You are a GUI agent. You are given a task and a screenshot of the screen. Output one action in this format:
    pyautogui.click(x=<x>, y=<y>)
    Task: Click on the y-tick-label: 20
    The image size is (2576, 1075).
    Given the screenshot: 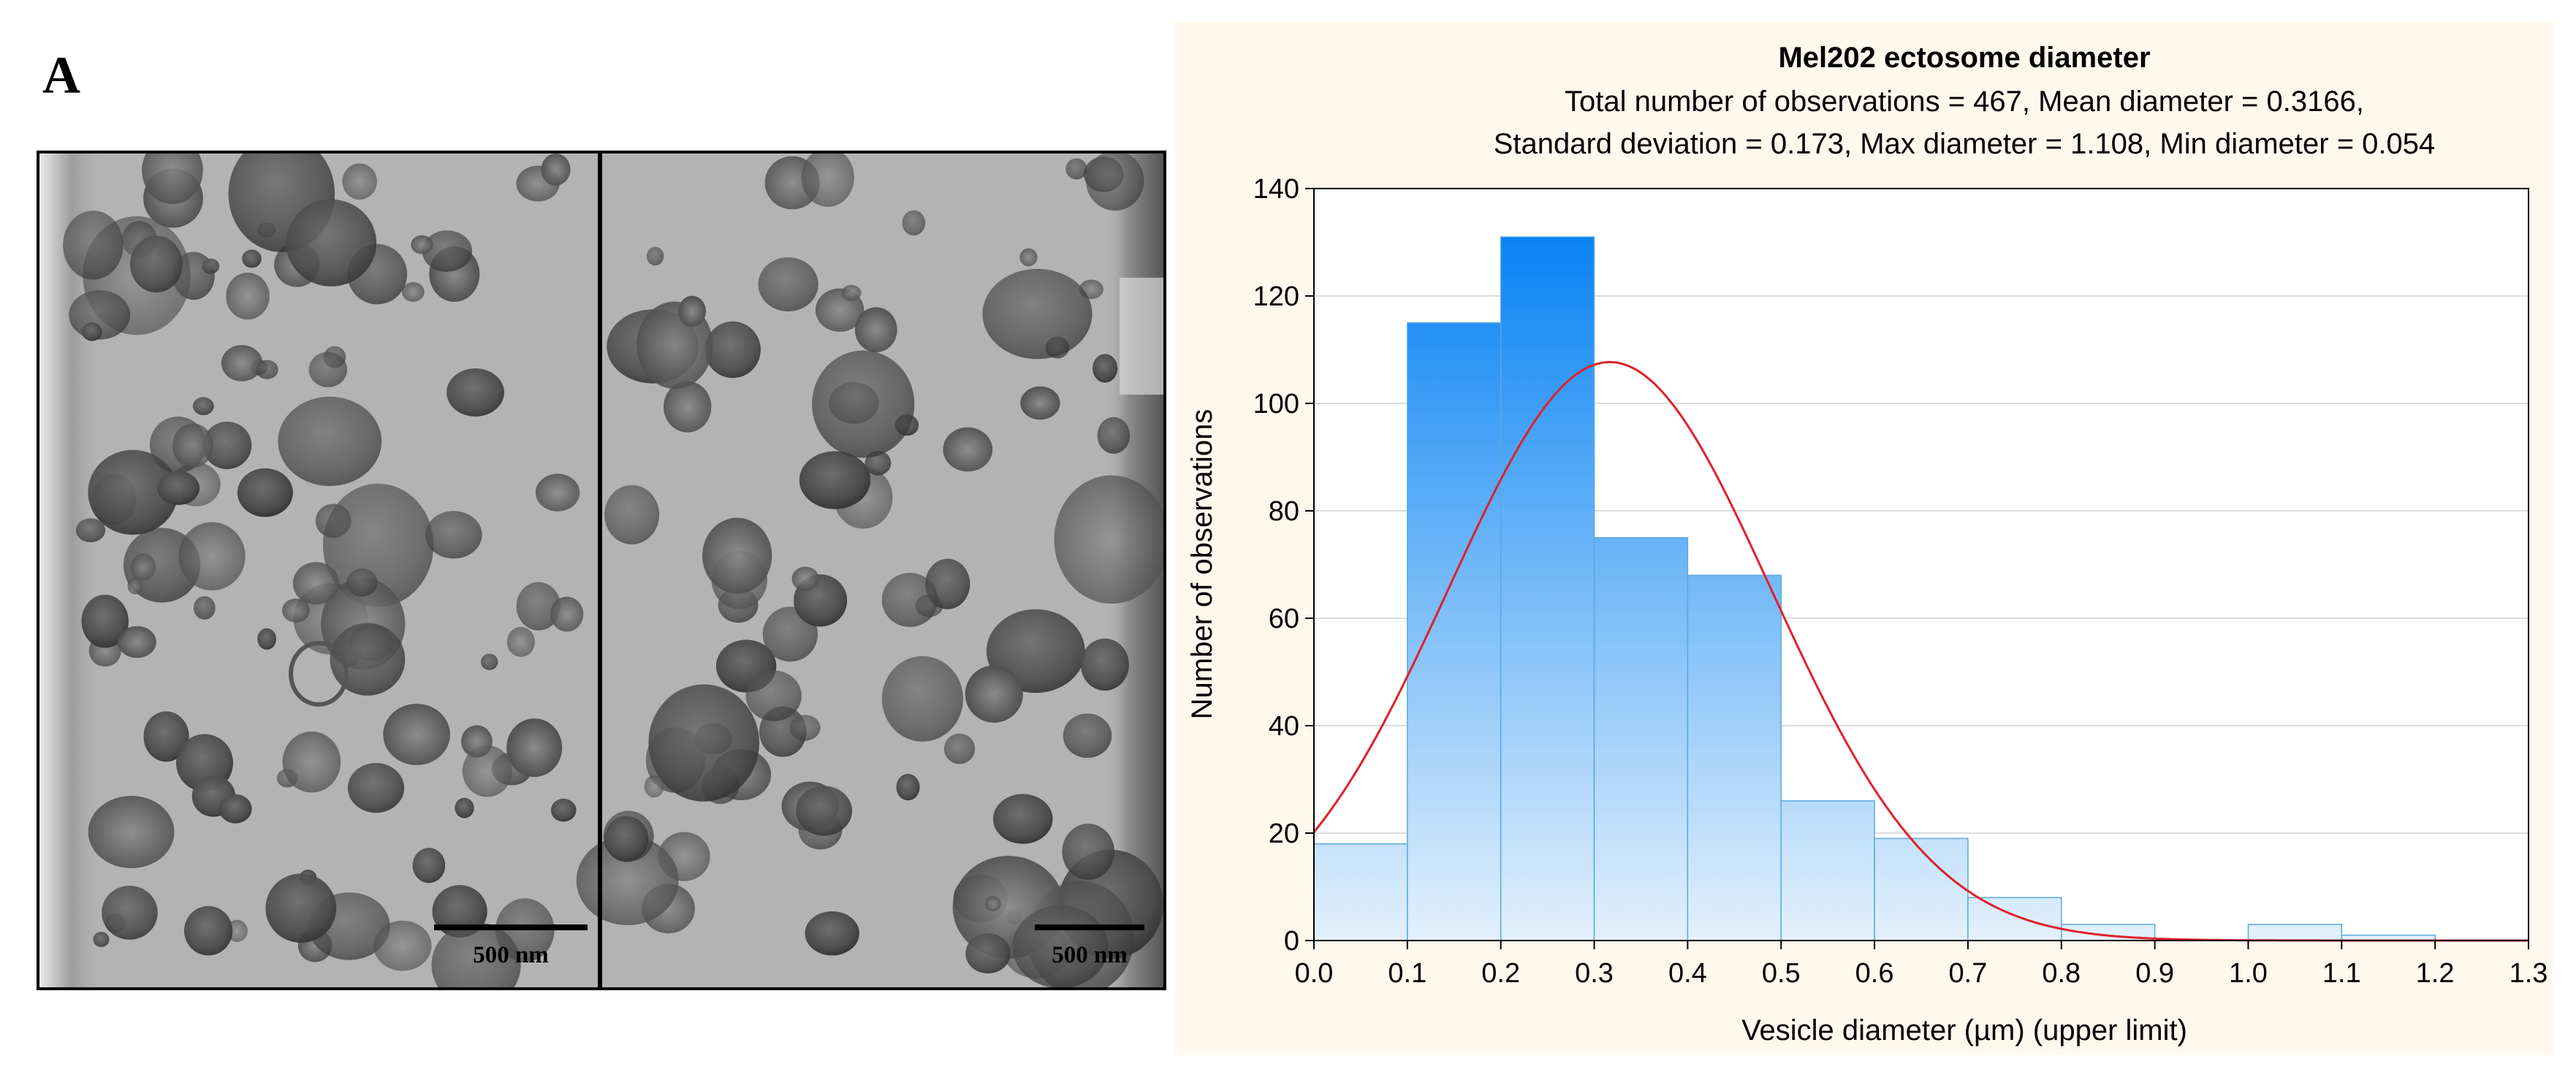 What is the action you would take?
    pyautogui.click(x=1284, y=834)
    